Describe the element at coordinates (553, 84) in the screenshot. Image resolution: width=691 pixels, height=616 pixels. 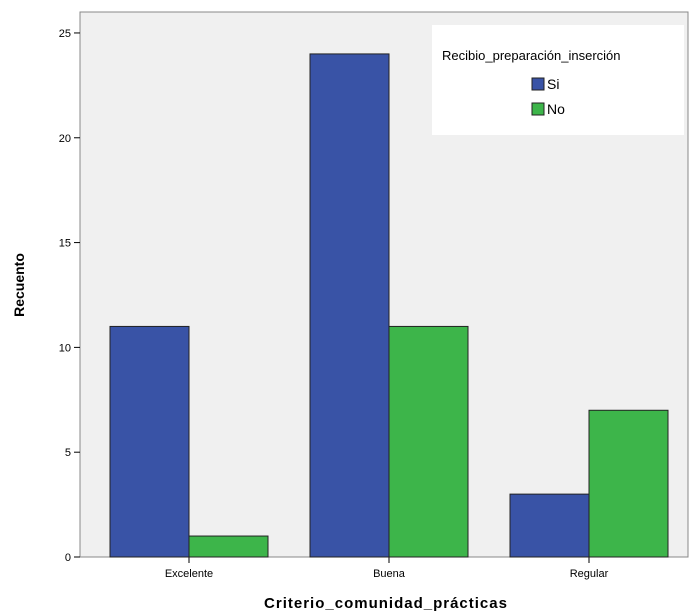
I see `legend-label-si: Si` at that location.